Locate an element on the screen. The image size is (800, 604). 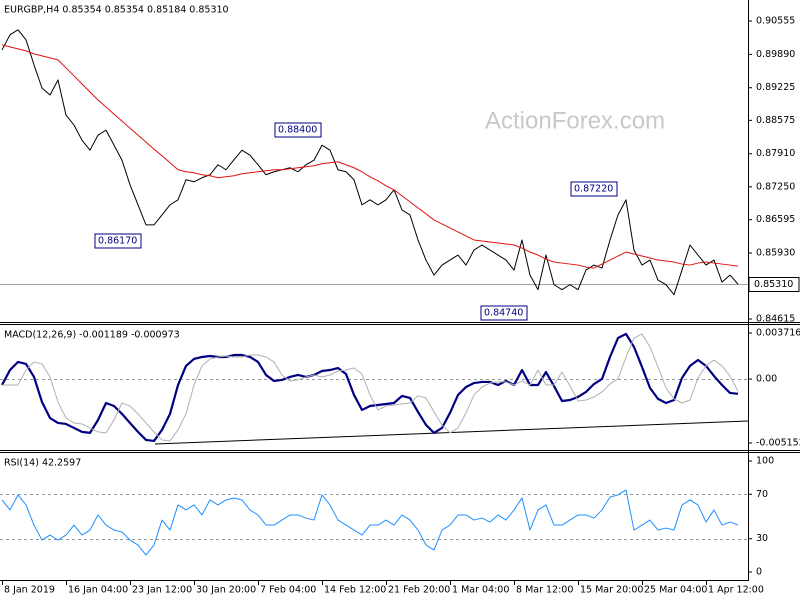
x-tick-label: 8 Mar 12:00 is located at coordinates (544, 590).